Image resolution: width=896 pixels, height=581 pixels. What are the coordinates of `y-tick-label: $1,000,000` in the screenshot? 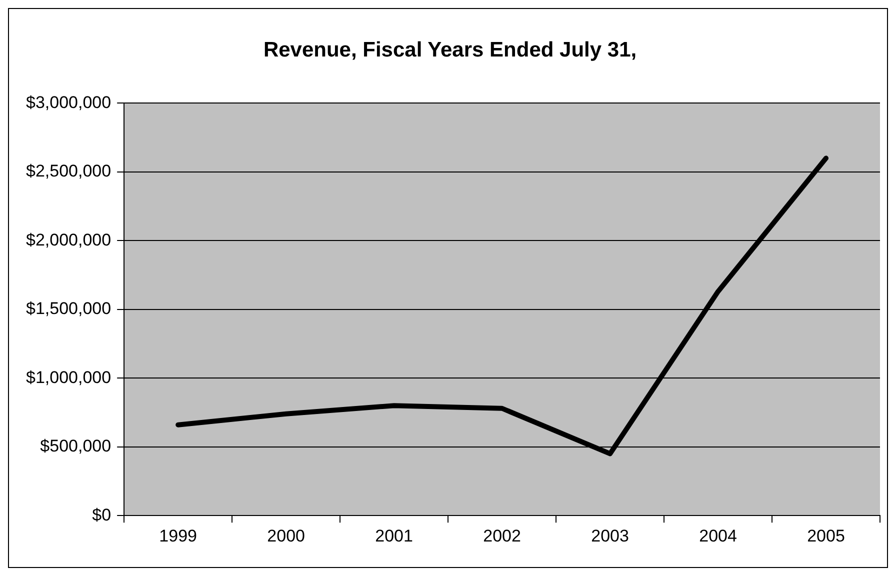 It's located at (69, 377).